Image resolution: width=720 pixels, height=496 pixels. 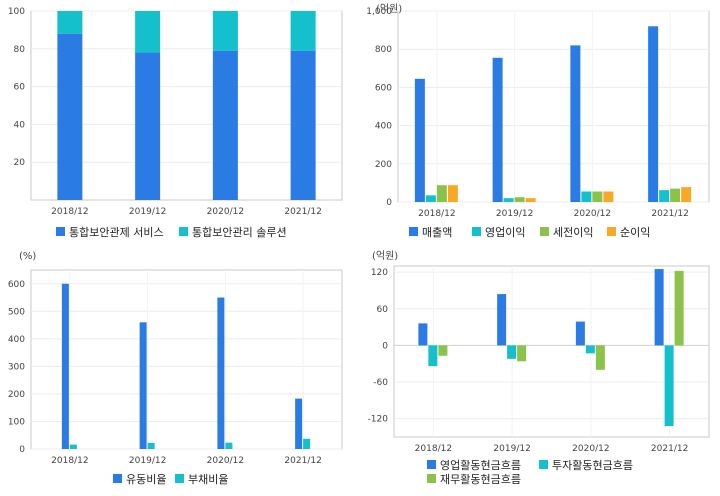 I want to click on legend-item: 통합보안관제 서비스, so click(x=110, y=232).